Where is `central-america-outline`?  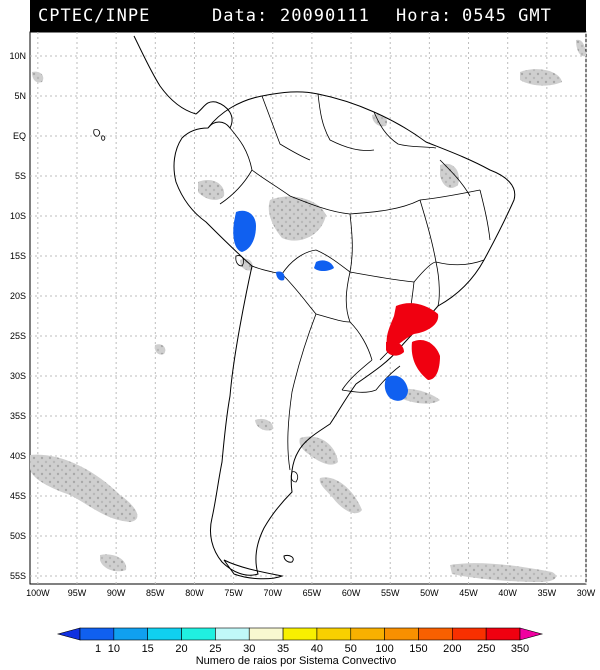
central-america-outline is located at coordinates (183, 82).